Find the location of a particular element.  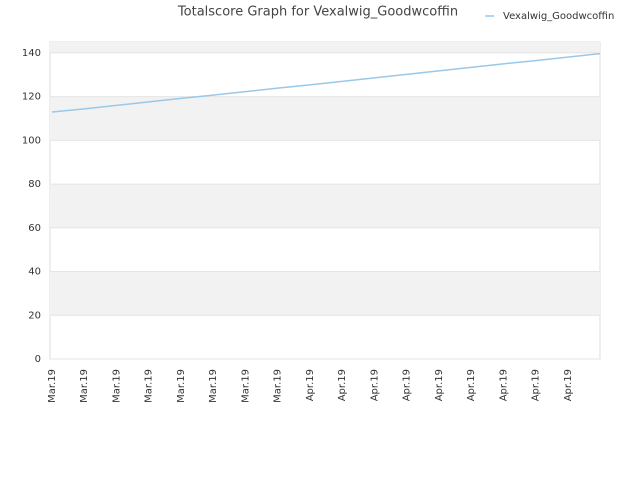

y-tick-label: 0 is located at coordinates (38, 359).